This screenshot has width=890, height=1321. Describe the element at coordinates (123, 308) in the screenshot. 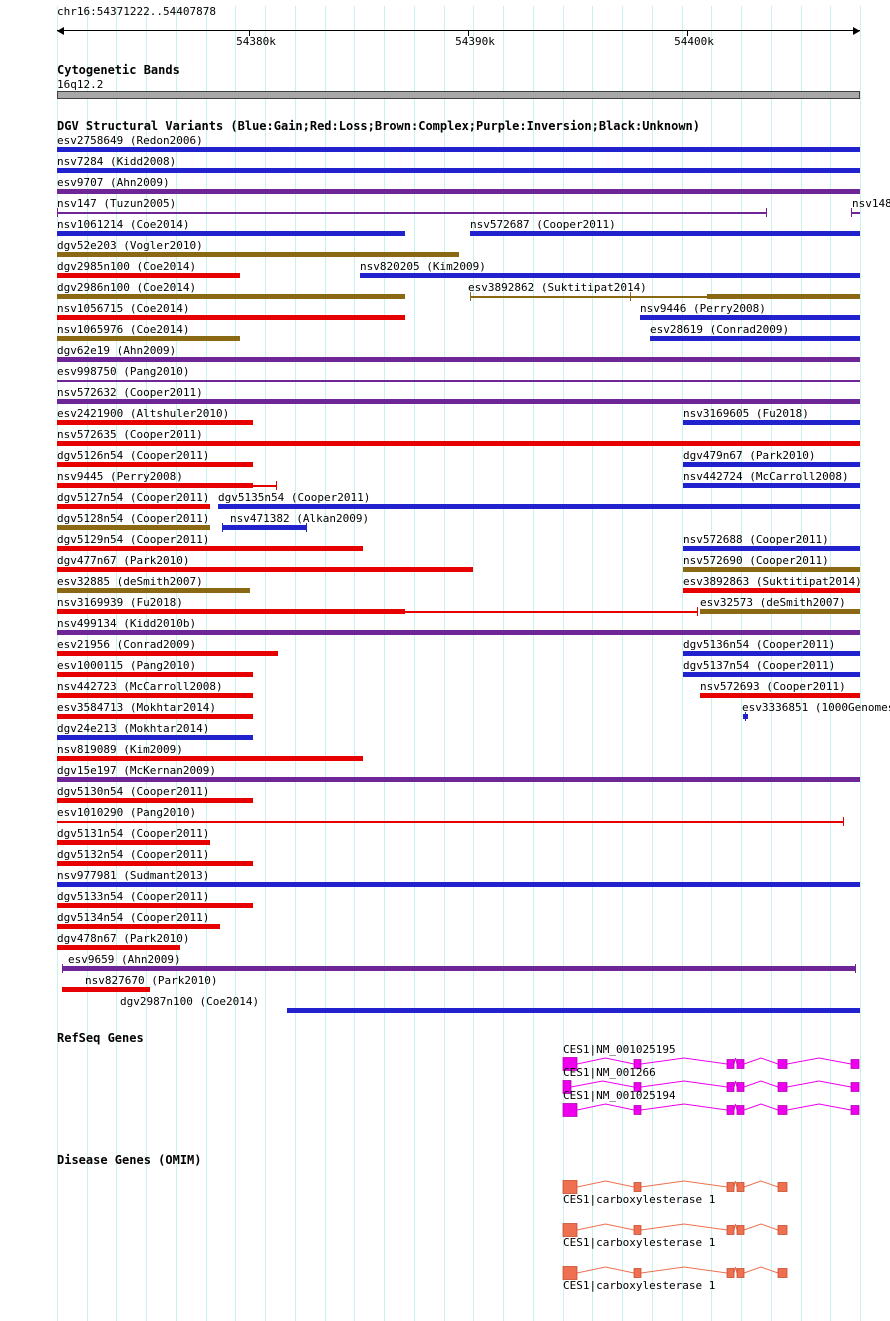

I see `variant-label: nsv1056715 (Coe2014)` at that location.